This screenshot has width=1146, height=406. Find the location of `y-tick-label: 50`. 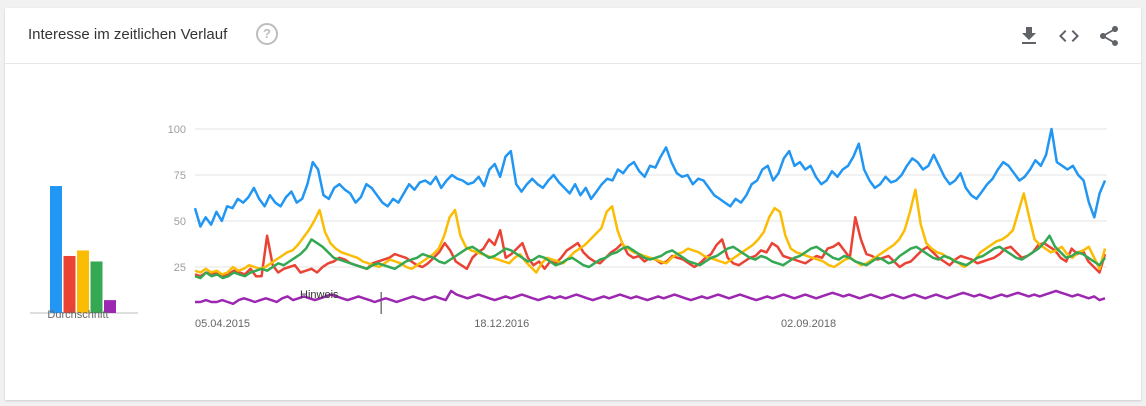

y-tick-label: 50 is located at coordinates (180, 222).